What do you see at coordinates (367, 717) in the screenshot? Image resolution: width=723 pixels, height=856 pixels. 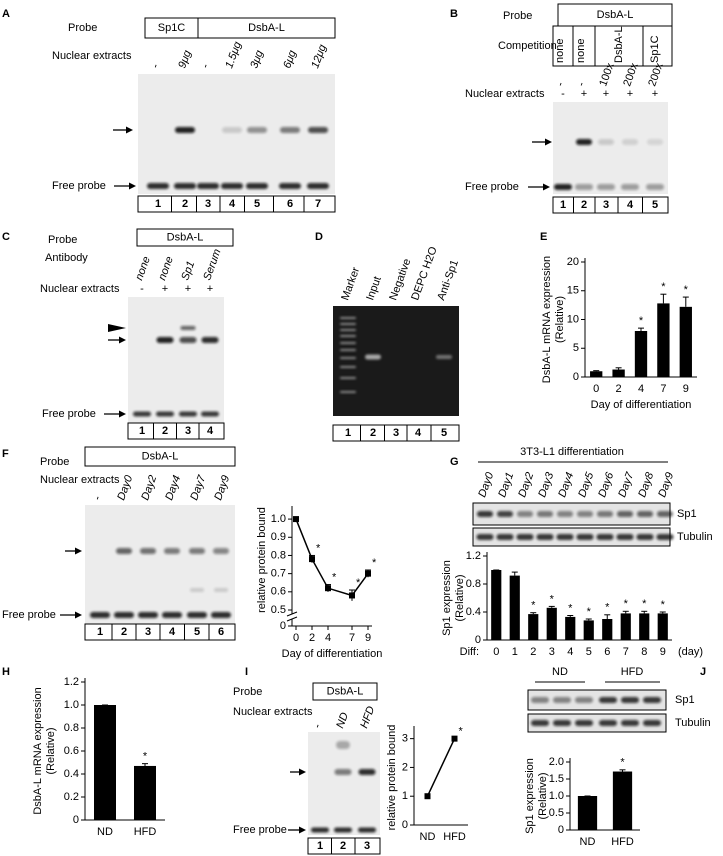 I see `lane-label: HFD` at bounding box center [367, 717].